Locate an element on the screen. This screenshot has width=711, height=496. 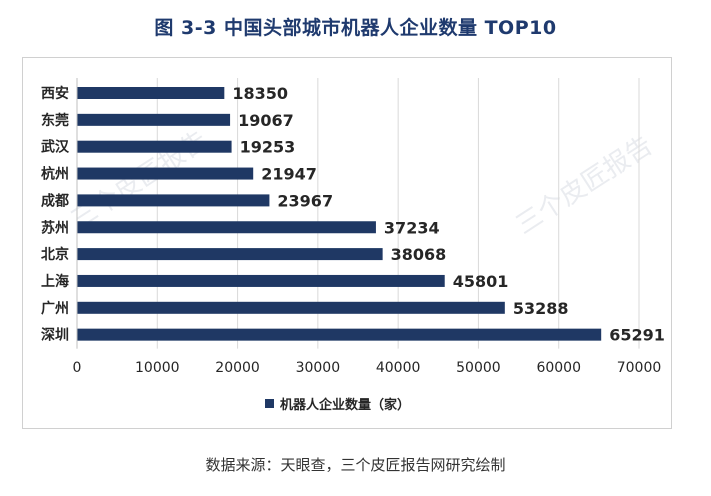
x-tick-label: 0 is located at coordinates (77, 368).